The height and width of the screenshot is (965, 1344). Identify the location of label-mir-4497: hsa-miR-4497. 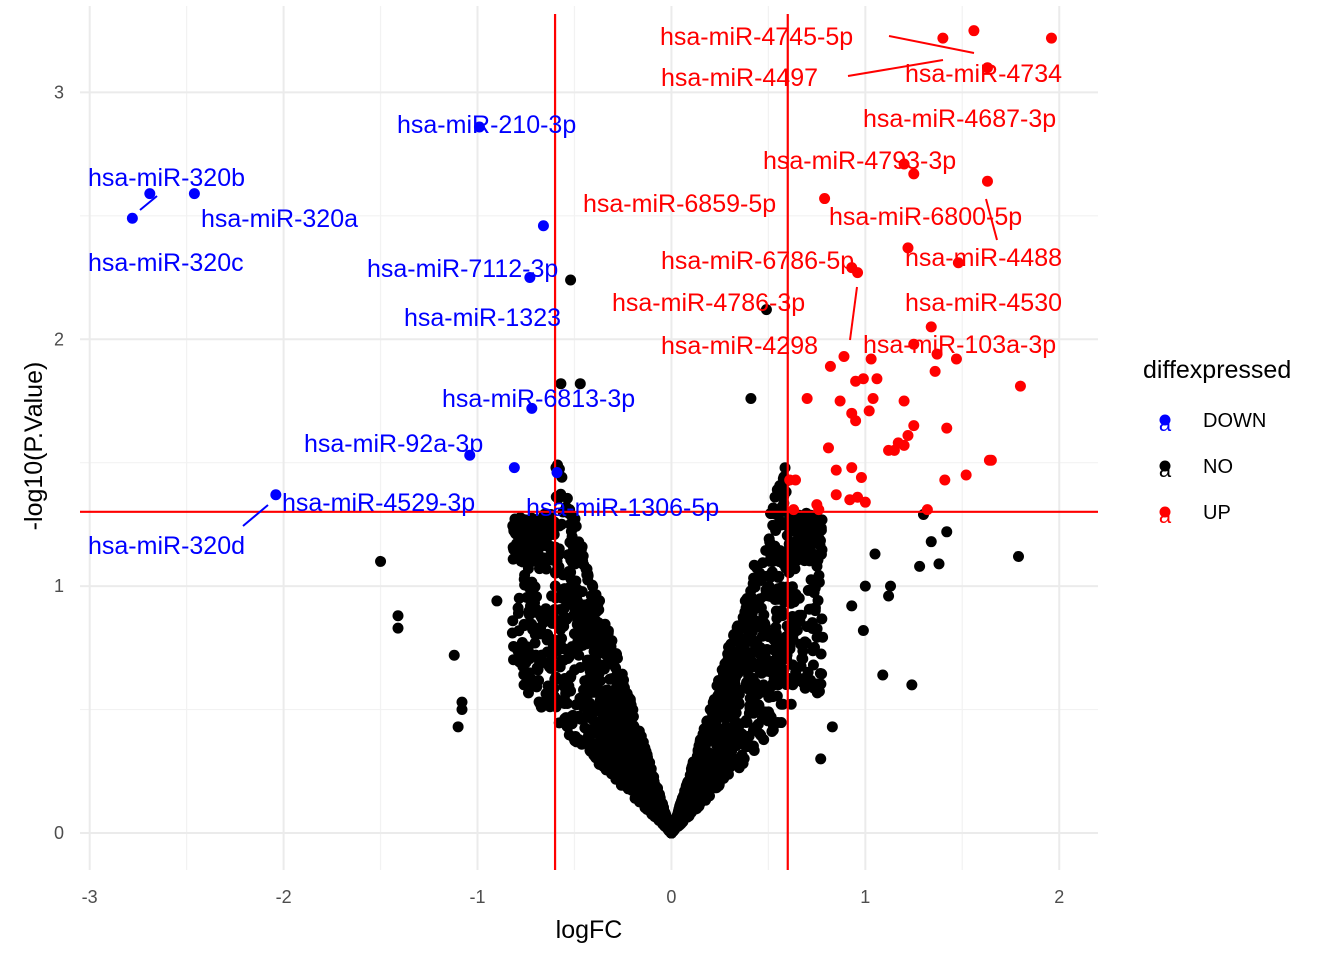
(739, 78).